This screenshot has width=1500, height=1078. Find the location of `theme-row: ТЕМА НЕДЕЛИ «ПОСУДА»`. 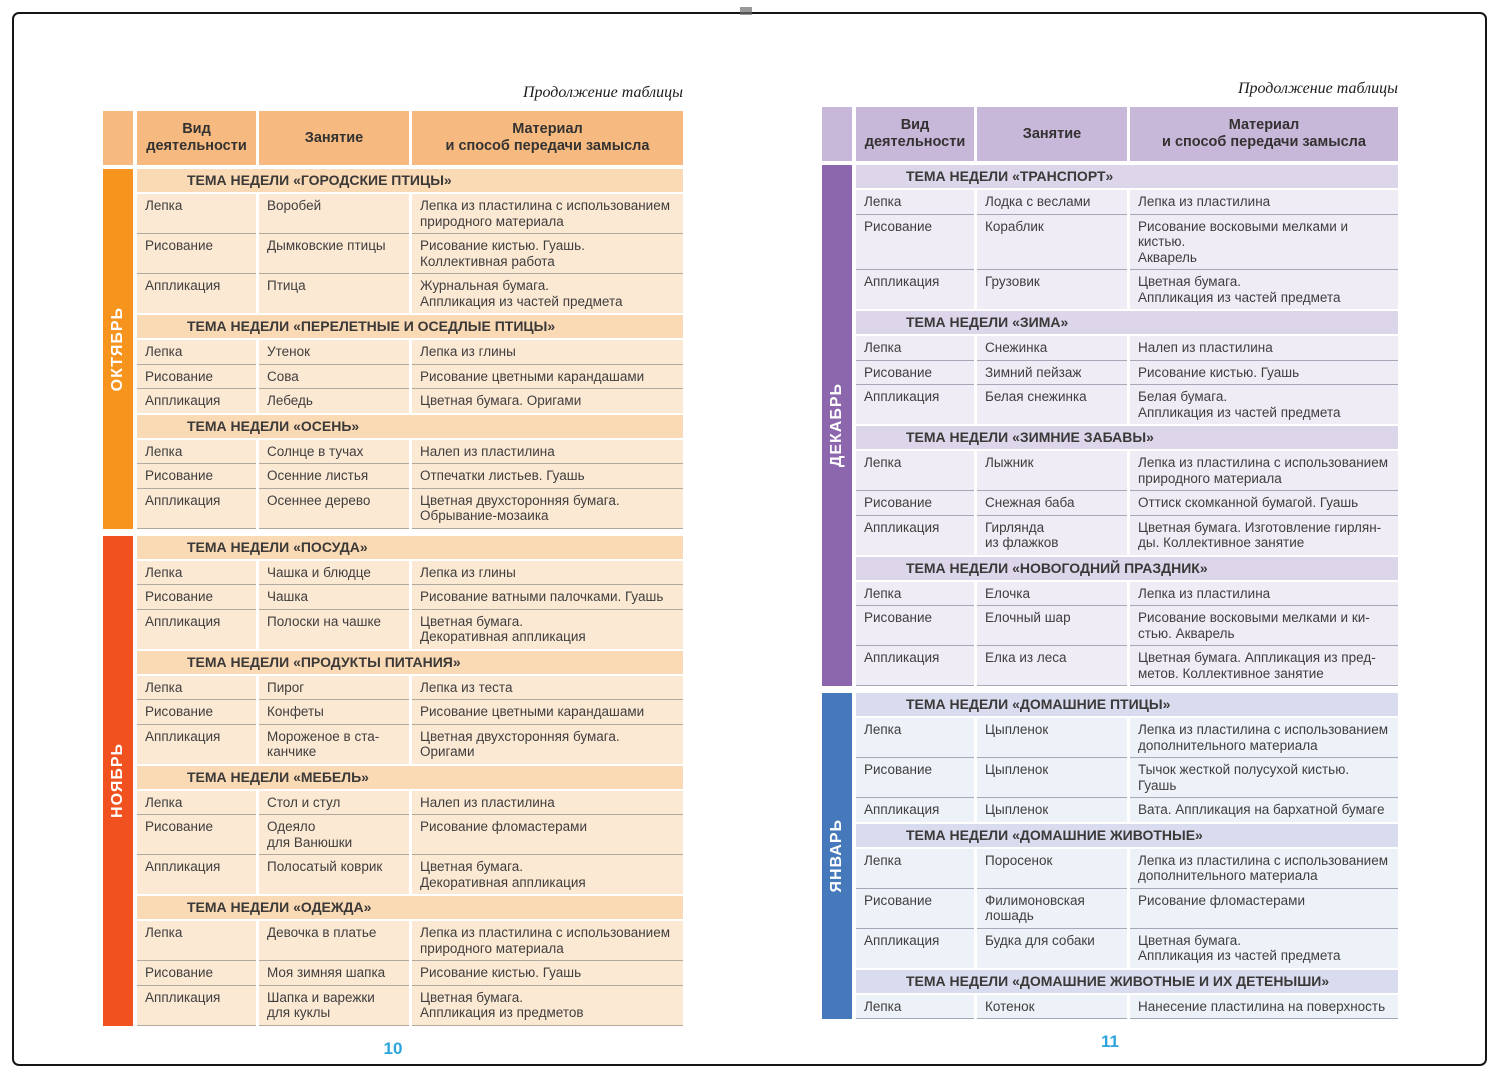

theme-row: ТЕМА НЕДЕЛИ «ПОСУДА» is located at coordinates (410, 547).